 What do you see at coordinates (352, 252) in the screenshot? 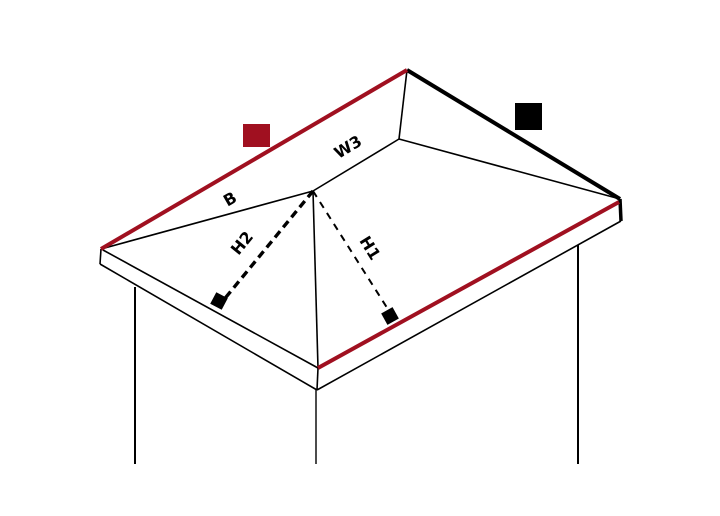
I see `dimension-line-h1` at bounding box center [352, 252].